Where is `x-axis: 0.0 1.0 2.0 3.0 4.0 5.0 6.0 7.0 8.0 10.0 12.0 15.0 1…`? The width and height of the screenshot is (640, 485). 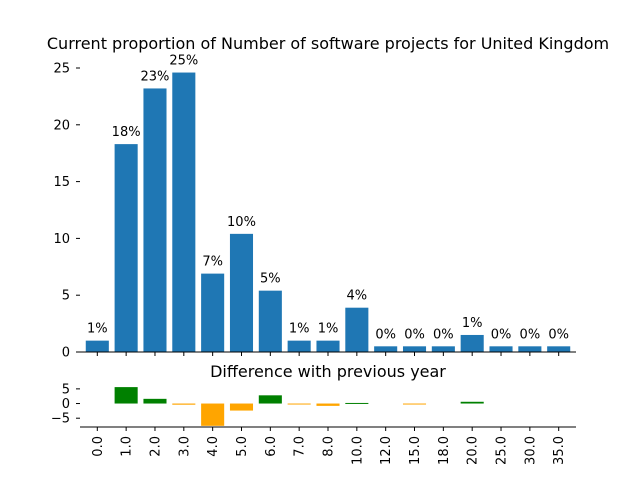
x-axis: 0.0 1.0 2.0 3.0 4.0 5.0 6.0 7.0 8.0 10.0 12.0 15.0 1… is located at coordinates (328, 445).